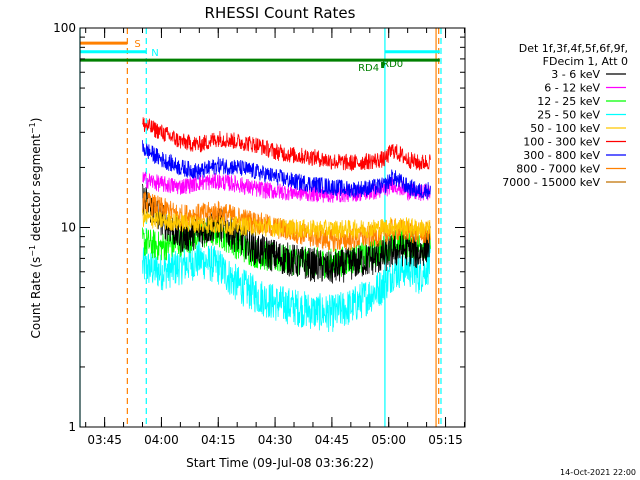 The height and width of the screenshot is (480, 640). What do you see at coordinates (280, 463) in the screenshot?
I see `x-axis-label: Start Time (09-Jul-08 03:36:22)` at bounding box center [280, 463].